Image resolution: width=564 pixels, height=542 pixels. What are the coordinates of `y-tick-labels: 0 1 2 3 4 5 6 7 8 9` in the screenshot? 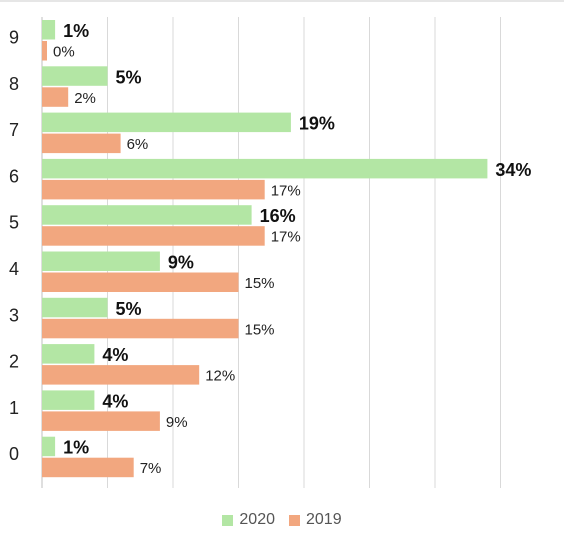 It's located at (14, 246).